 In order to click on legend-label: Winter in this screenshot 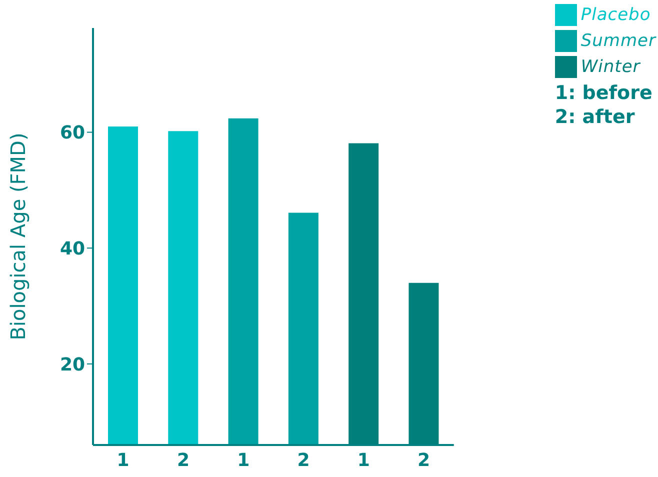, I will do `click(610, 67)`.